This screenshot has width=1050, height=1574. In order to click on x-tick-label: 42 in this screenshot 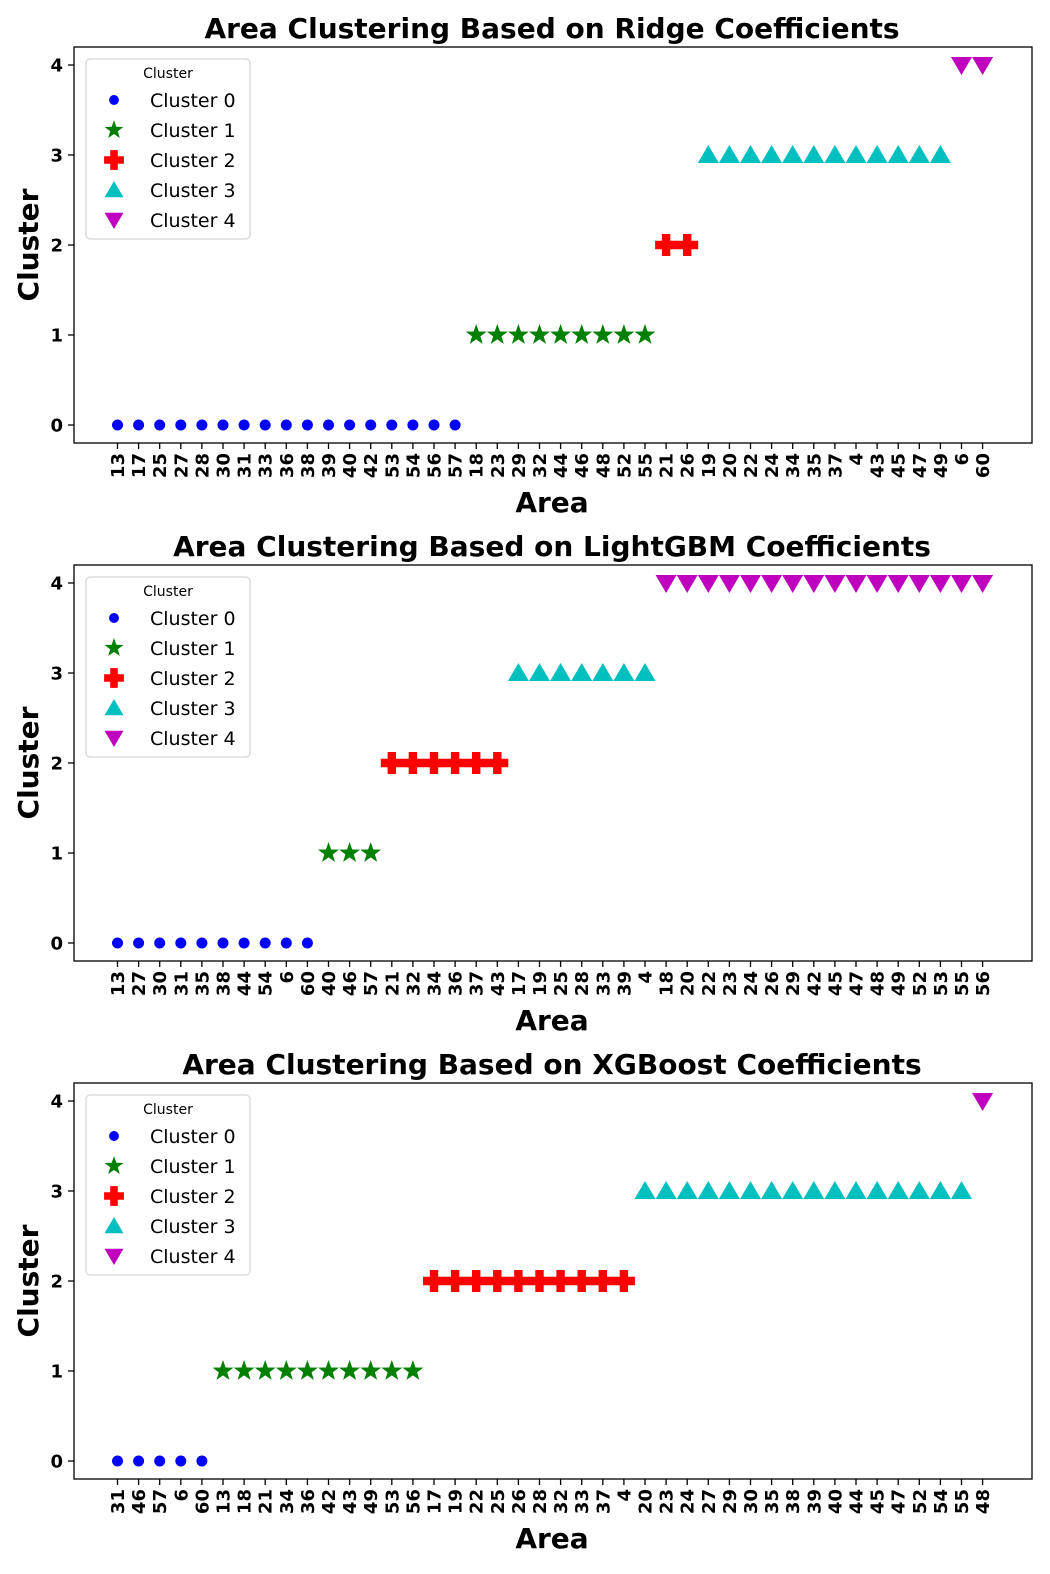, I will do `click(371, 465)`.